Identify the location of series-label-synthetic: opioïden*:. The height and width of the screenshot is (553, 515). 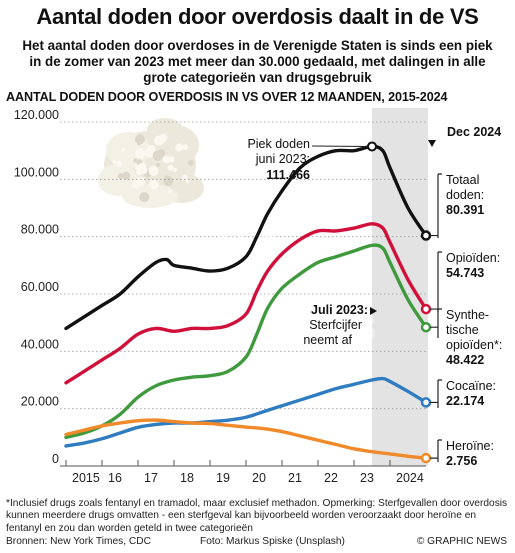
(474, 345).